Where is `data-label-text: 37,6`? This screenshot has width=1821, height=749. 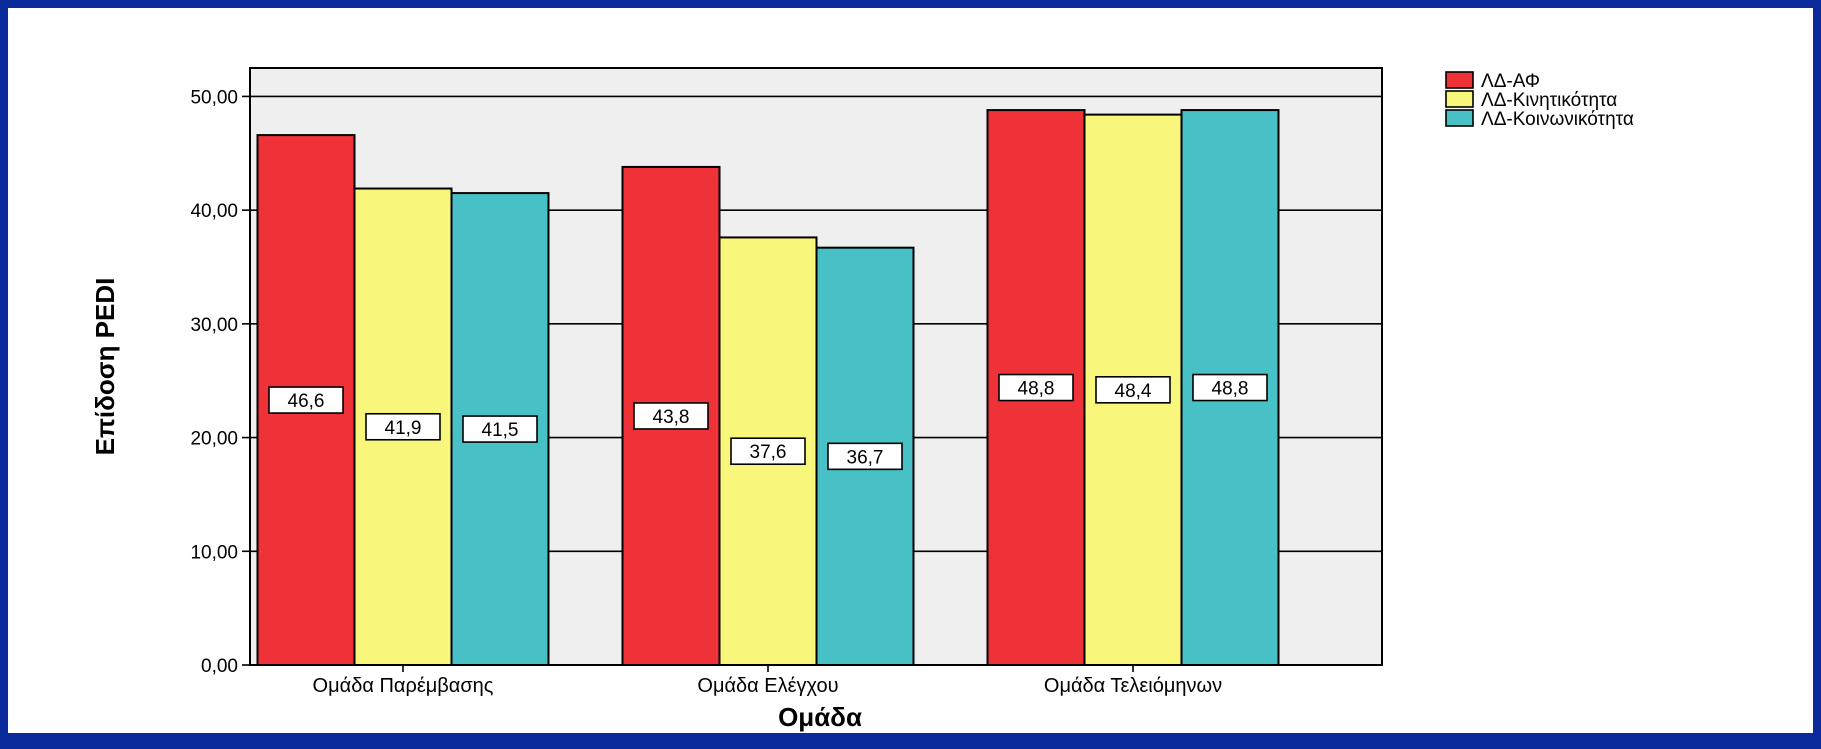 data-label-text: 37,6 is located at coordinates (768, 452).